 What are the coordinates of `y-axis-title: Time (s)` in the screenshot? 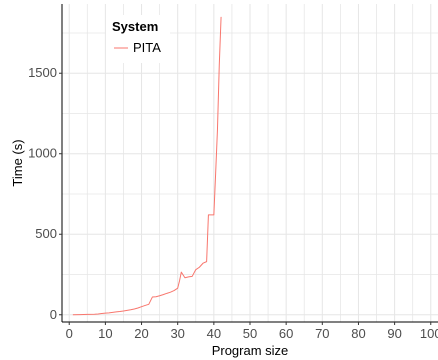 It's located at (17, 162).